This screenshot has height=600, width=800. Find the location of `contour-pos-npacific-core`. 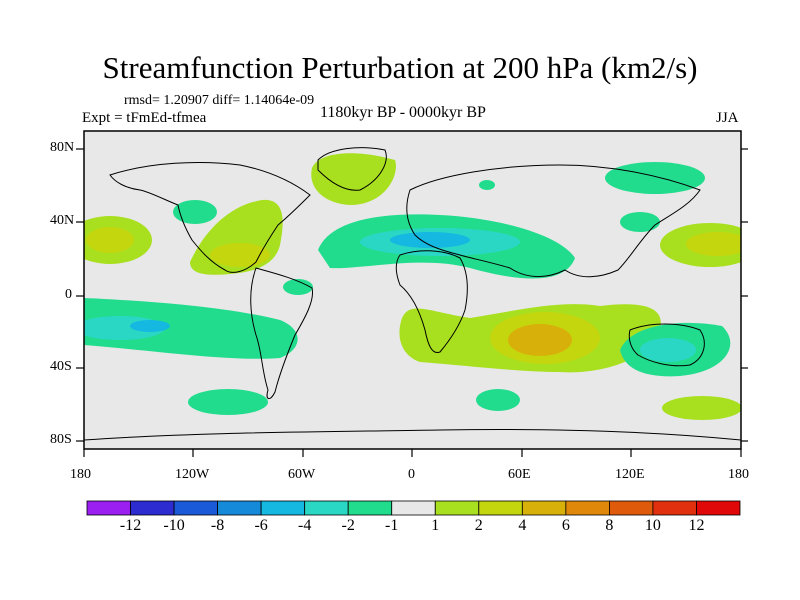

contour-pos-npacific-core is located at coordinates (110, 240).